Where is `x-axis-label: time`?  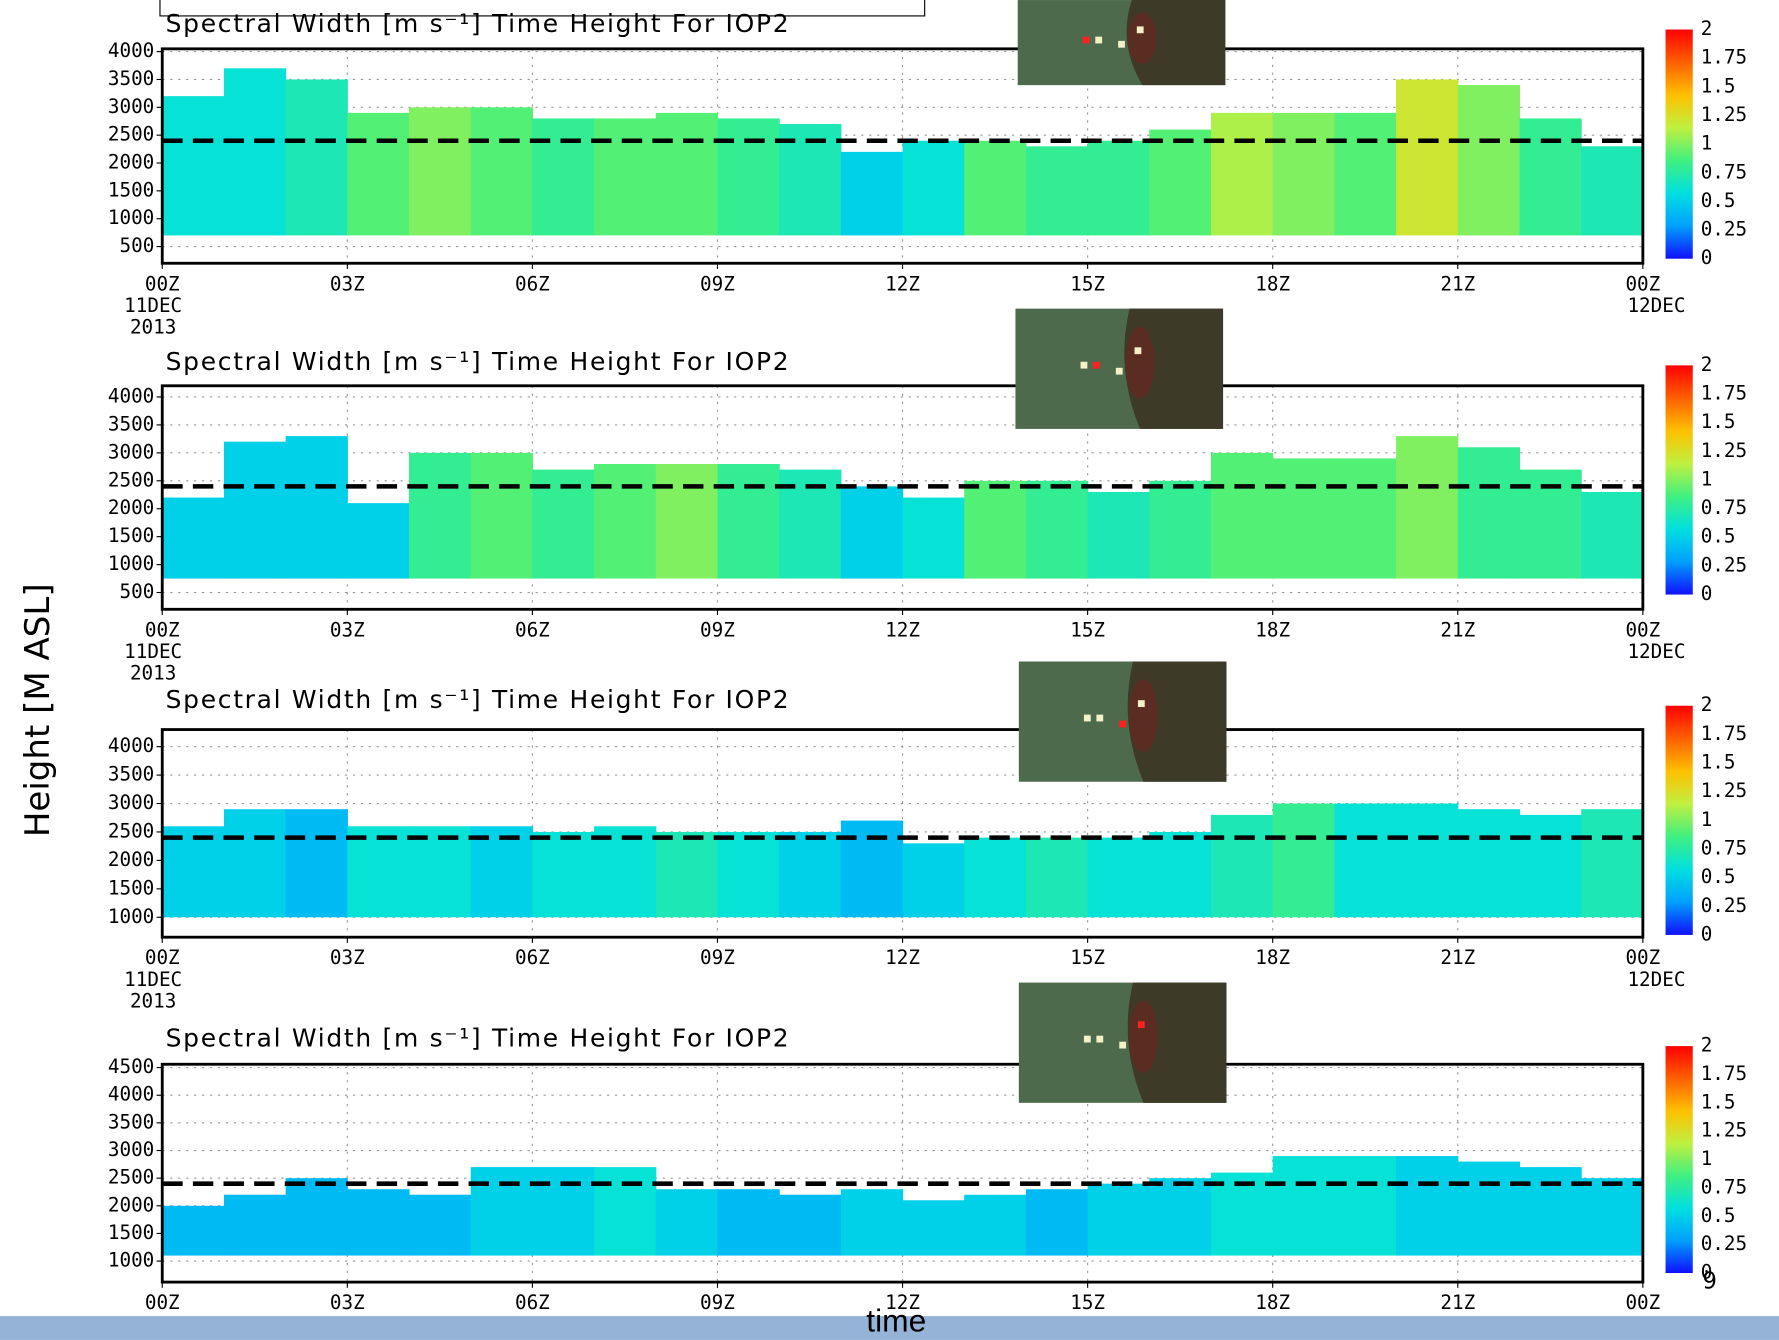 x-axis-label: time is located at coordinates (896, 1320).